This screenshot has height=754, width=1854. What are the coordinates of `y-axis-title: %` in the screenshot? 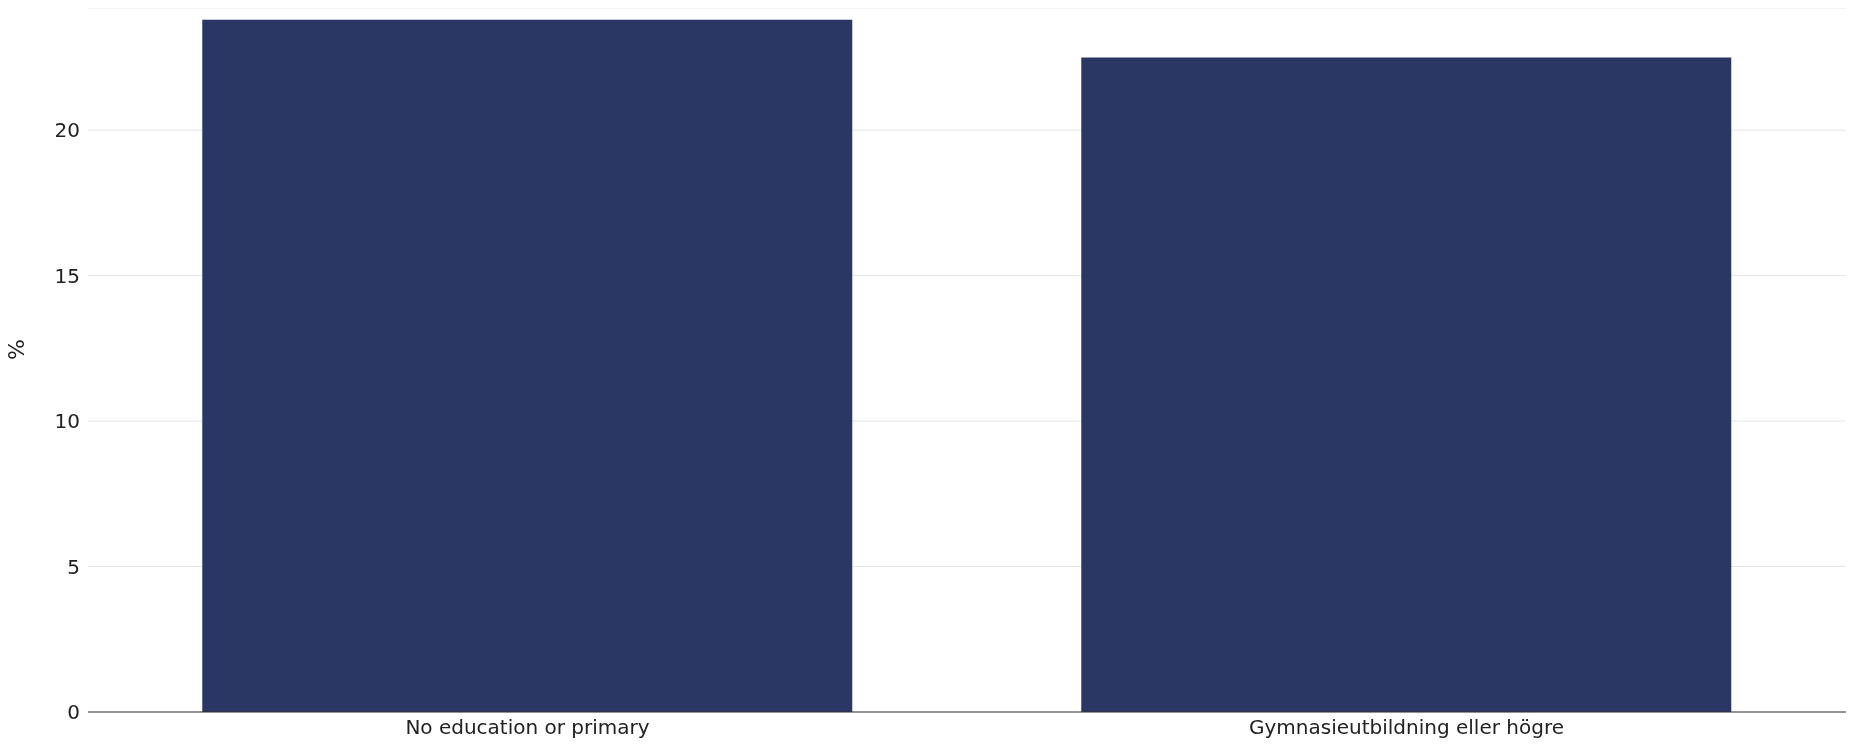 It's located at (16, 349).